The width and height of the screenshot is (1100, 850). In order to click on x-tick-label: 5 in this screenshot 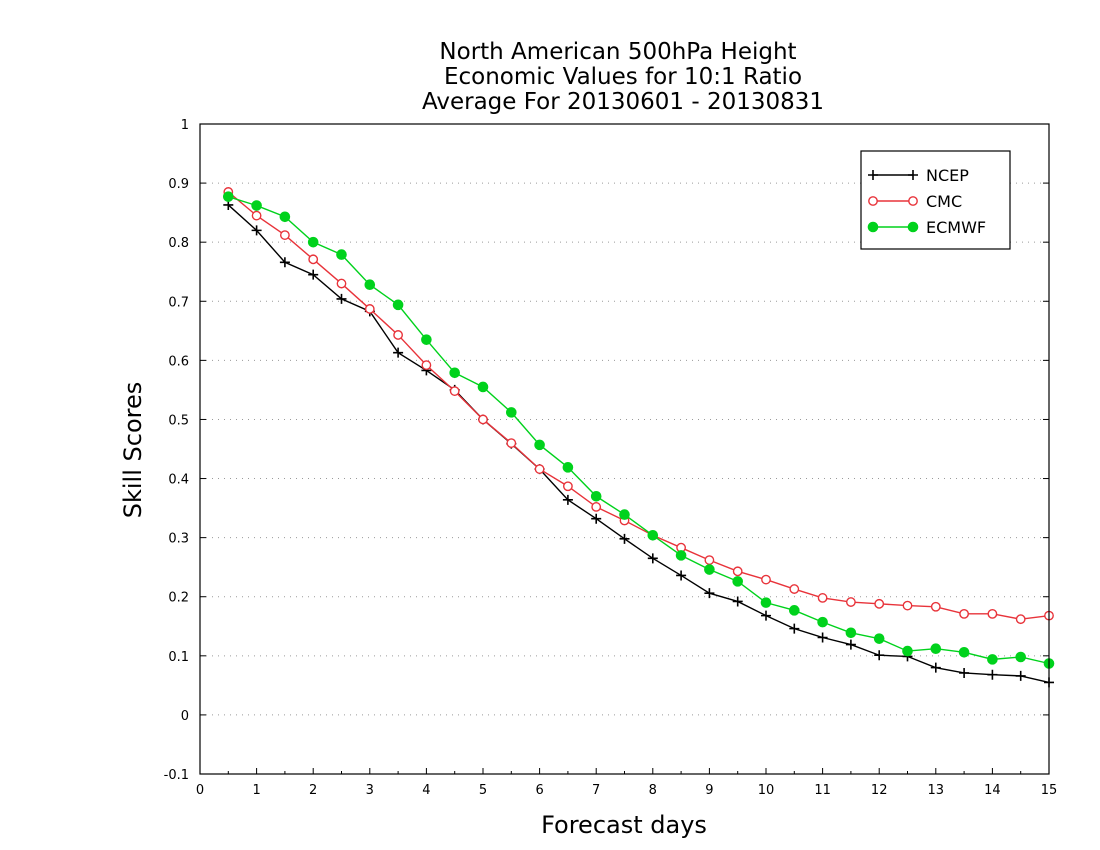, I will do `click(483, 790)`.